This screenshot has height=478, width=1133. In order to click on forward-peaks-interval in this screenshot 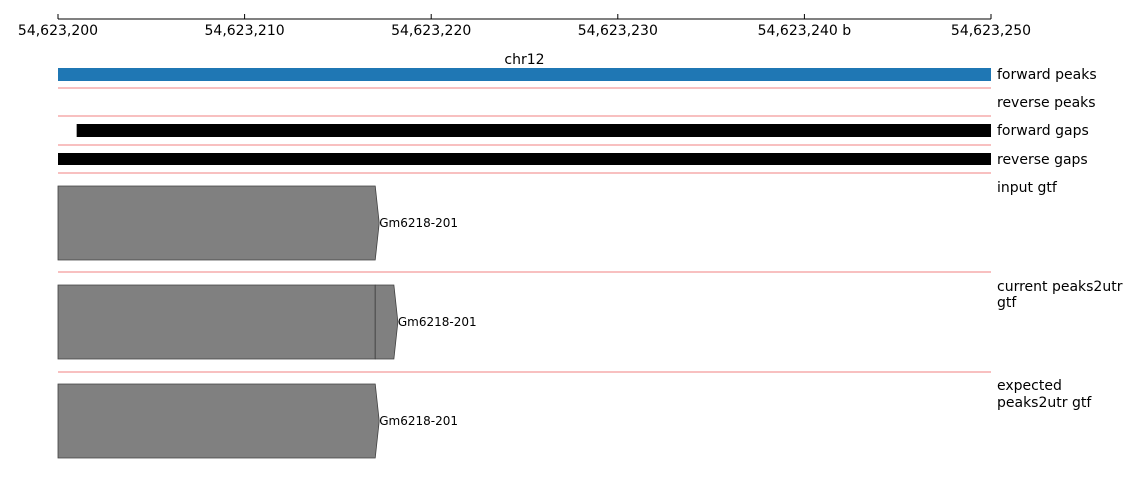, I will do `click(524, 74)`.